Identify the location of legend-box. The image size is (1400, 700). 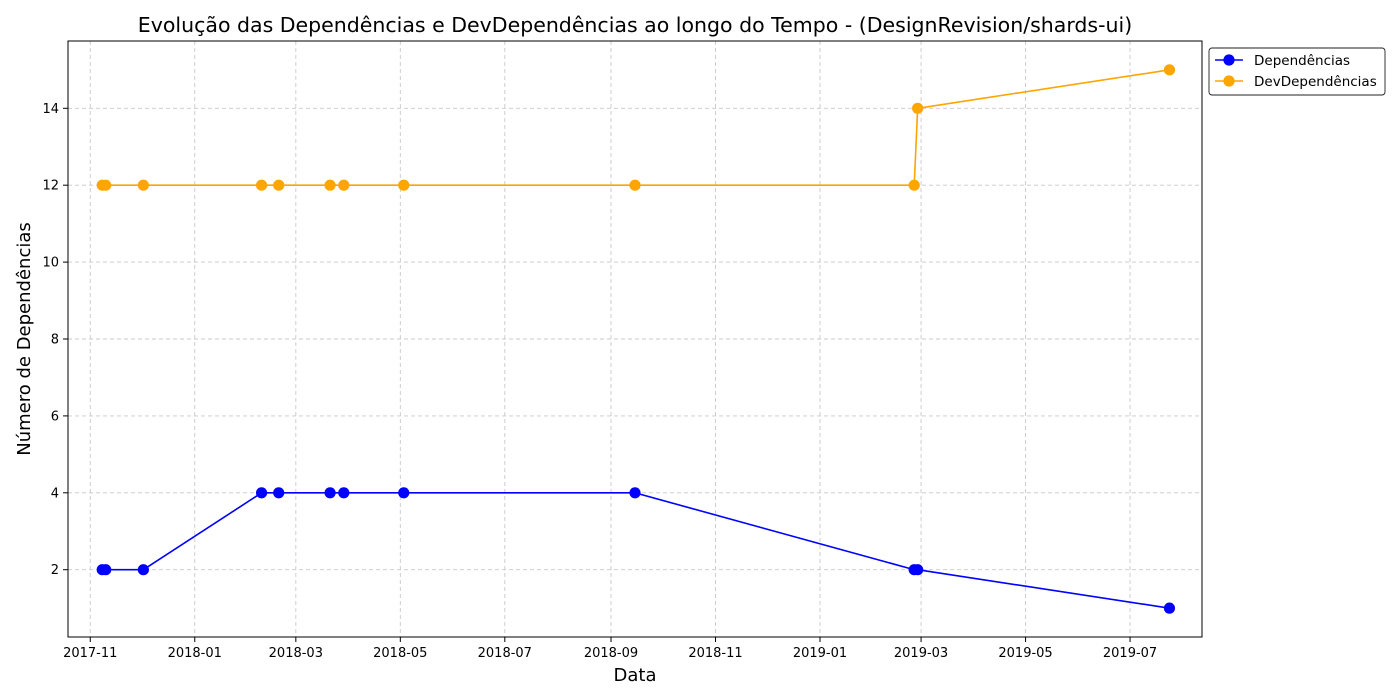
(1297, 71).